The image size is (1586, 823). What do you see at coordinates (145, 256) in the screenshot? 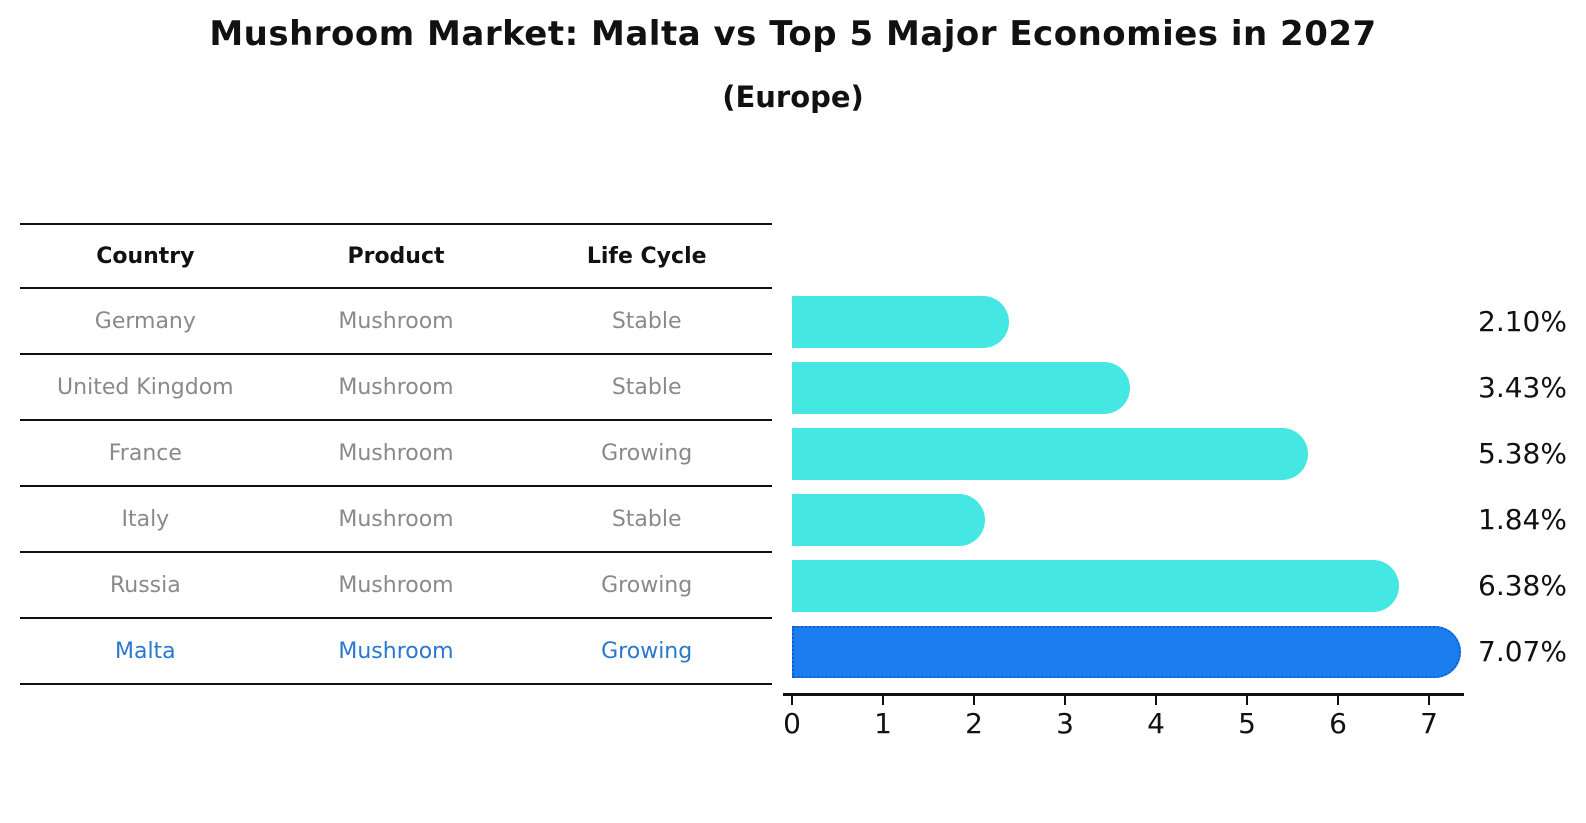
I see `table-header-country: Country` at bounding box center [145, 256].